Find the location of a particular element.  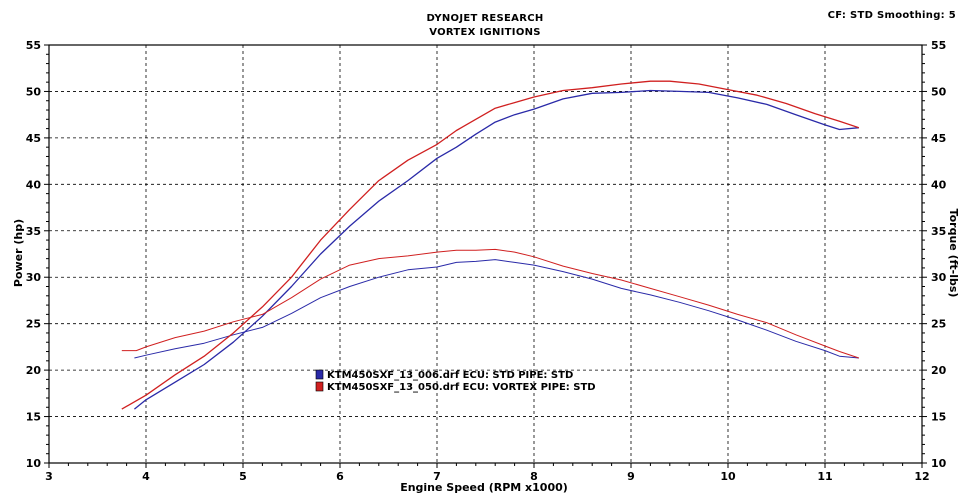

y-left-tick-label: 40 is located at coordinates (34, 184).